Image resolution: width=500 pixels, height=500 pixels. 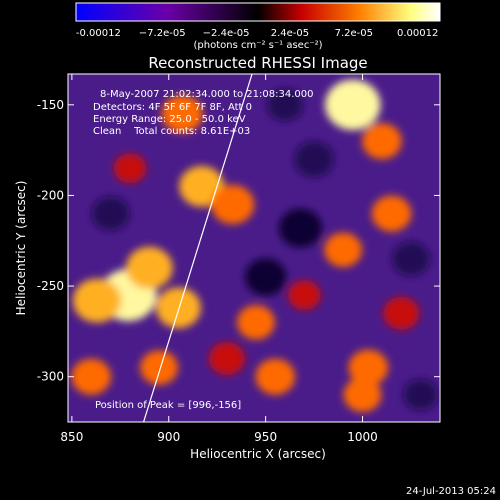 I want to click on colorbar-tick-label: 0.00012, so click(x=417, y=33).